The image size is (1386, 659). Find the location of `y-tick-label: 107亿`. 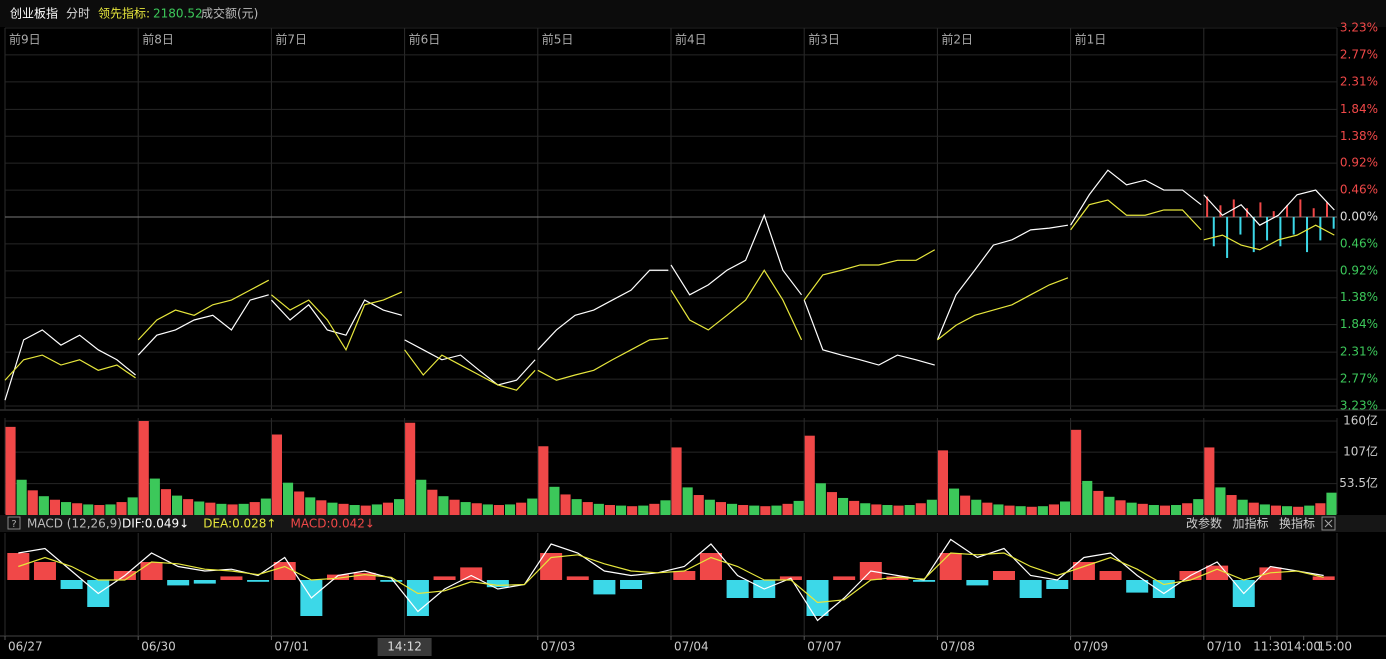

y-tick-label: 107亿 is located at coordinates (1360, 451).